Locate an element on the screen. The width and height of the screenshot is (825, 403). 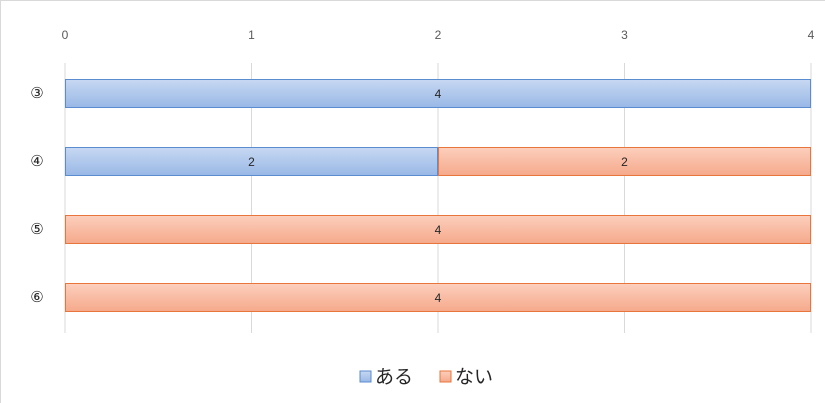
data-label-1-series-0: 2 is located at coordinates (251, 162).